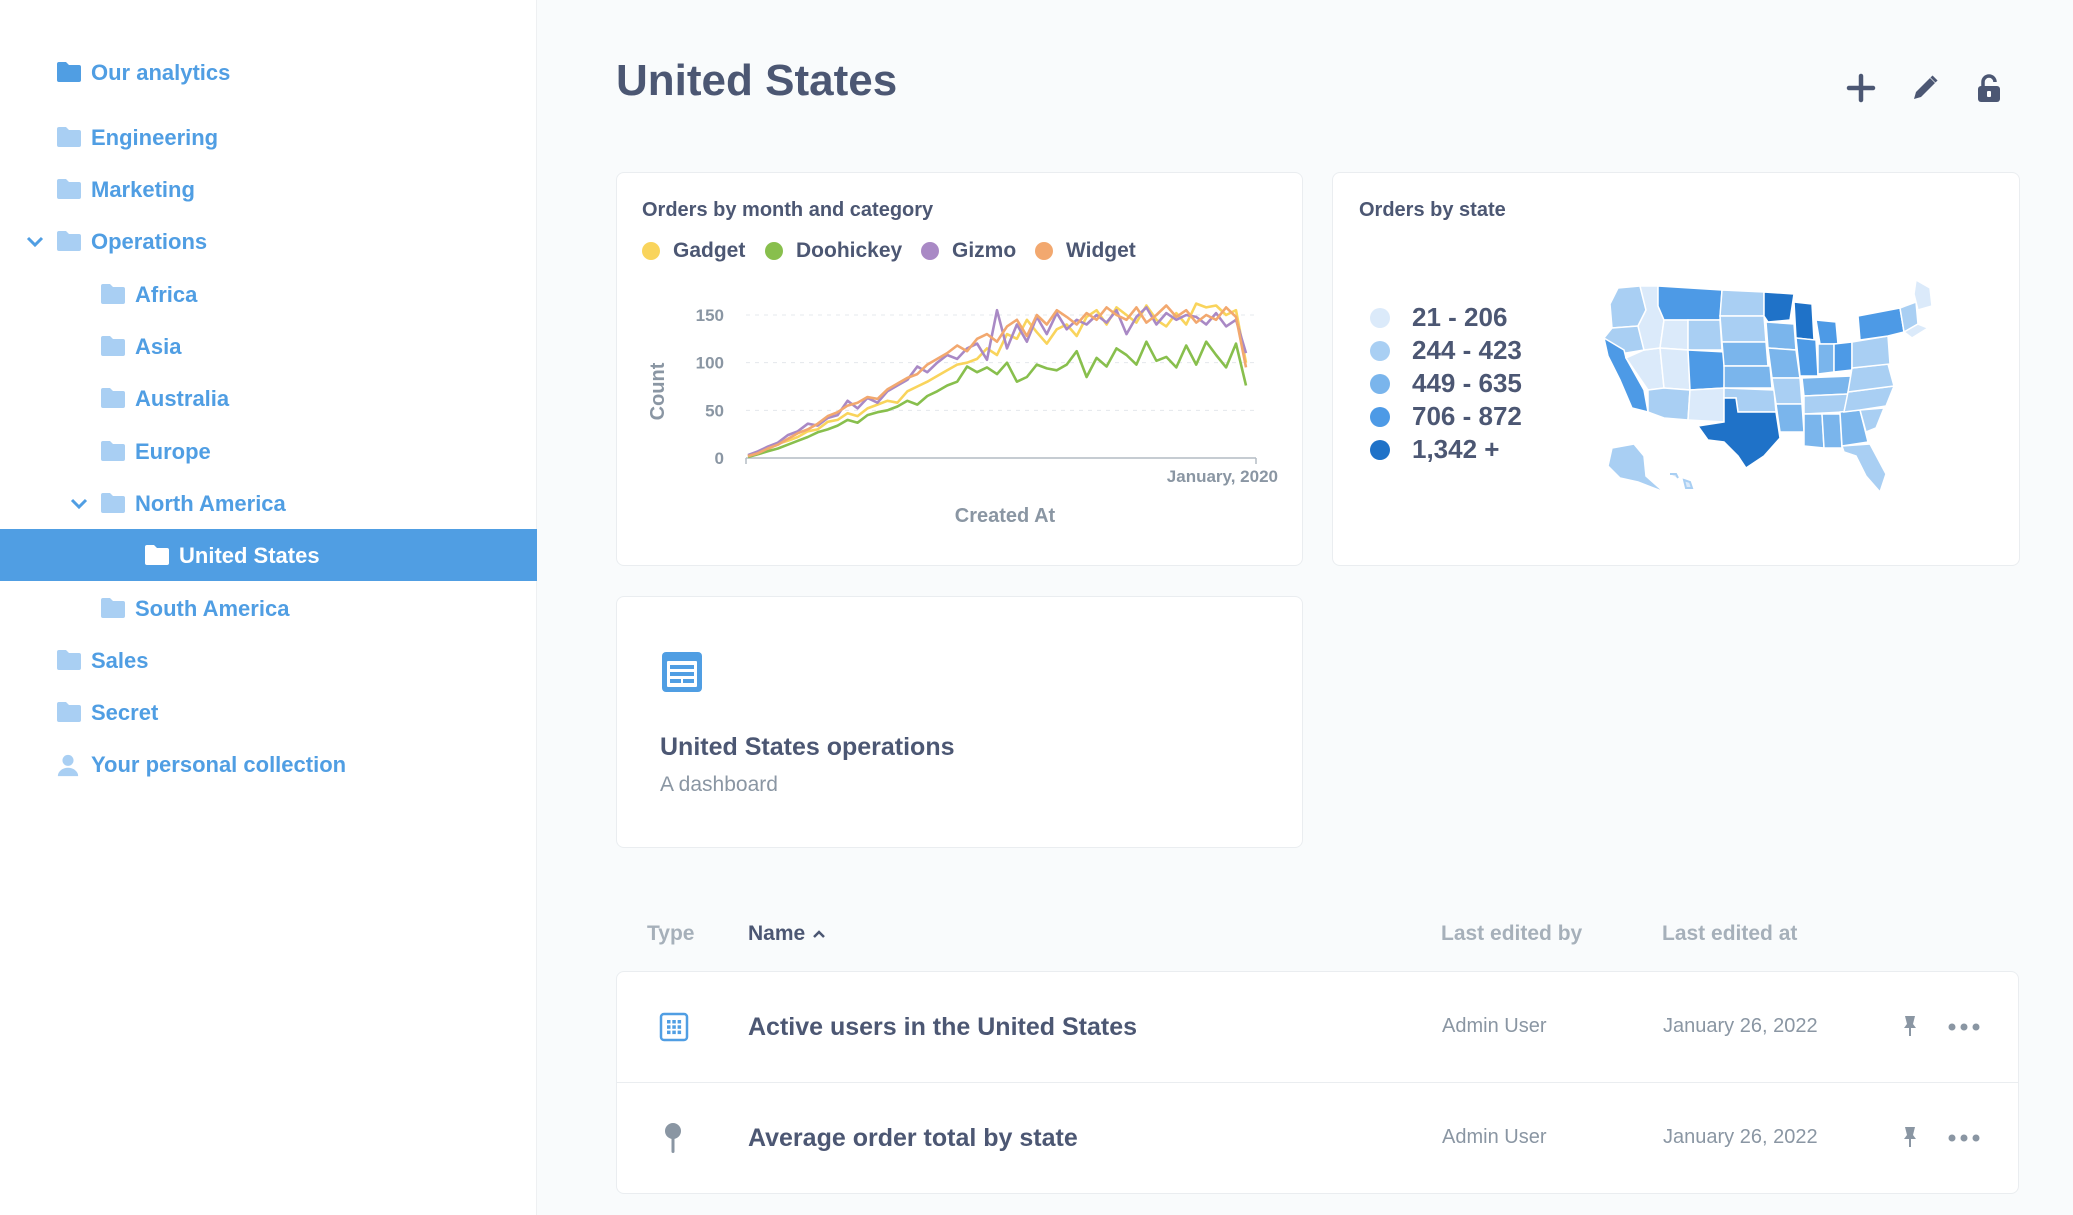 This screenshot has height=1215, width=2073. I want to click on column-header-last-edited-at: Last edited at, so click(1730, 933).